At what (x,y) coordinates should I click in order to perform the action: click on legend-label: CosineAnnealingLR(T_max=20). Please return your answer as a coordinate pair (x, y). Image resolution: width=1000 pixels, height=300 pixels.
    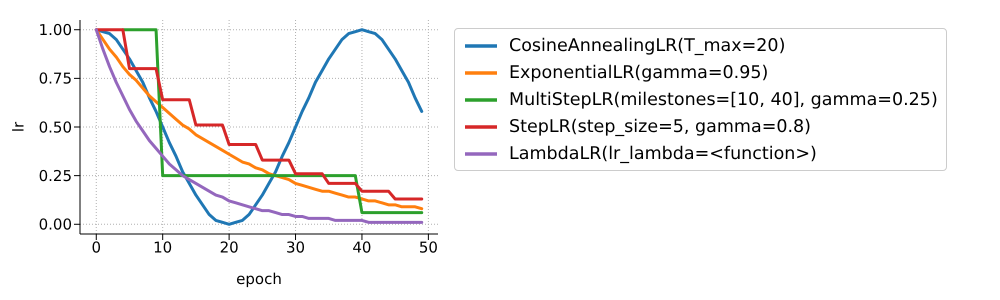
    Looking at the image, I should click on (647, 46).